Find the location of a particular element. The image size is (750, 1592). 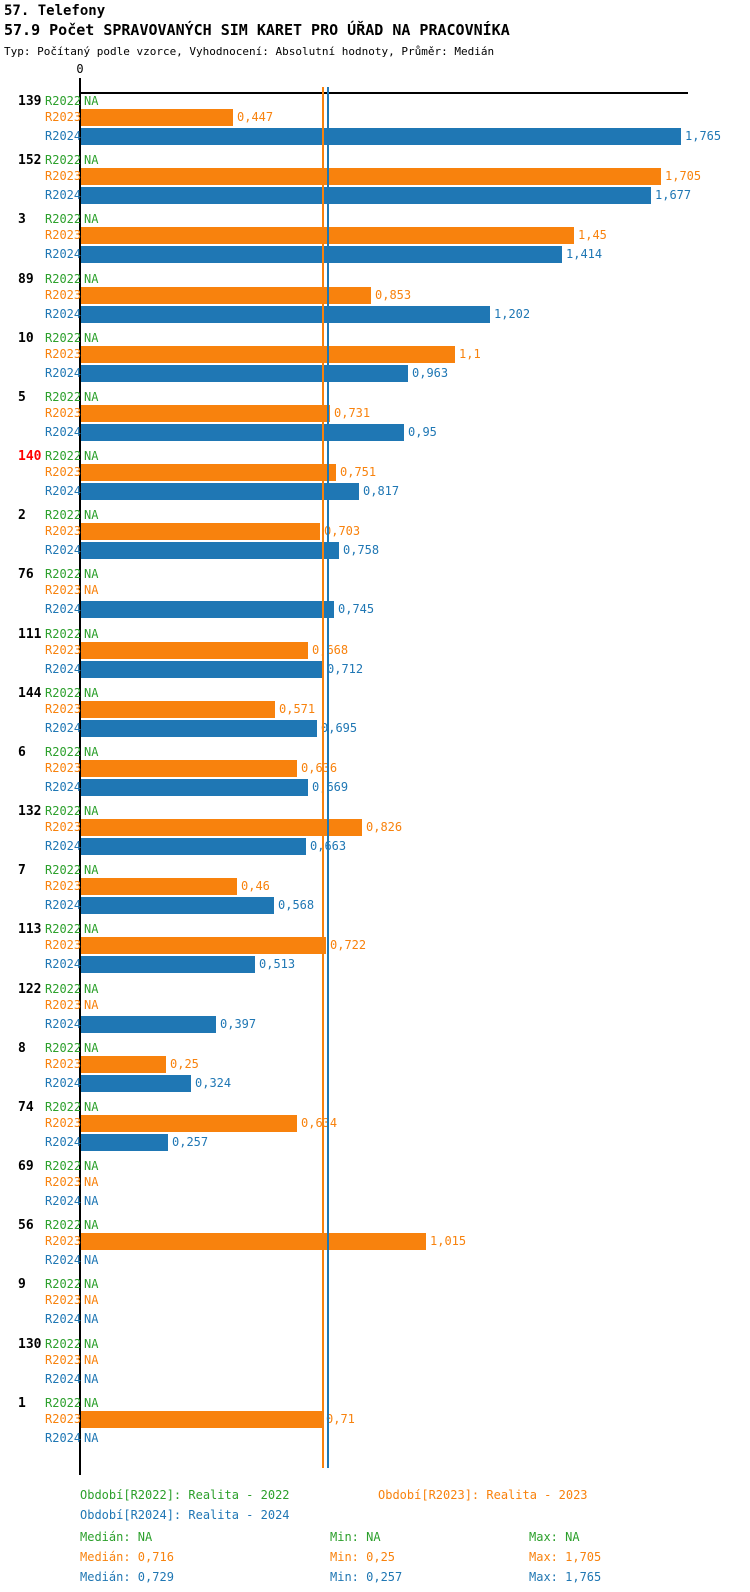

bar-value-label: 0,668 is located at coordinates (330, 650).